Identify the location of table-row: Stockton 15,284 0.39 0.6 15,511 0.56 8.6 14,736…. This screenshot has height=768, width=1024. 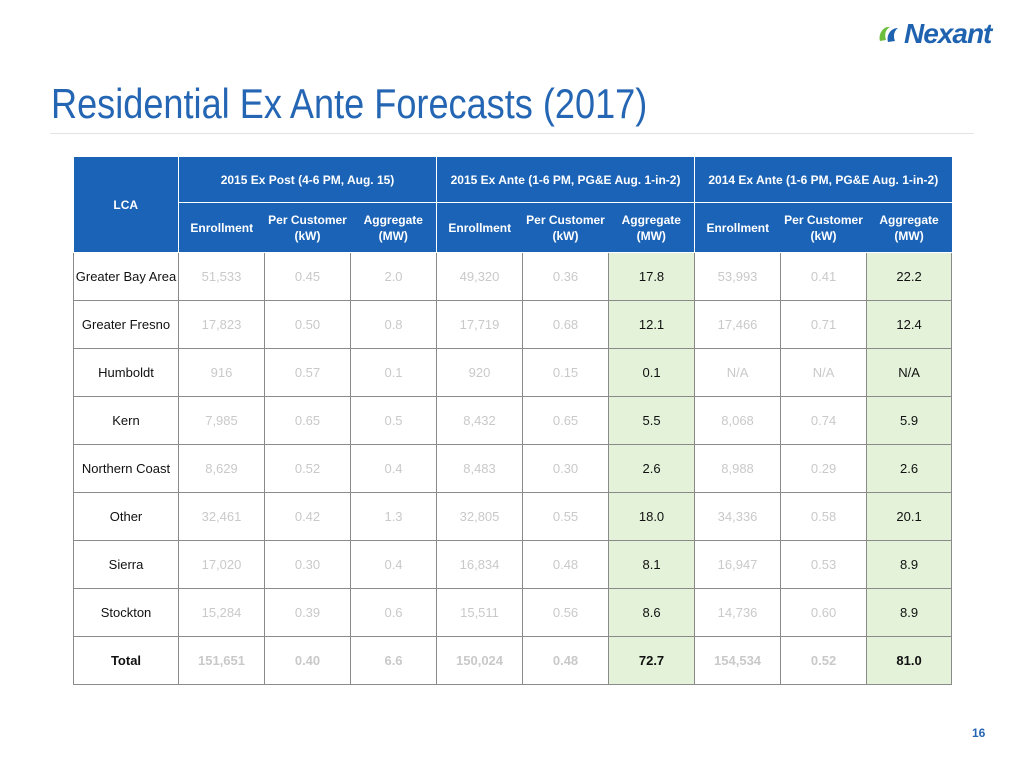
(513, 612).